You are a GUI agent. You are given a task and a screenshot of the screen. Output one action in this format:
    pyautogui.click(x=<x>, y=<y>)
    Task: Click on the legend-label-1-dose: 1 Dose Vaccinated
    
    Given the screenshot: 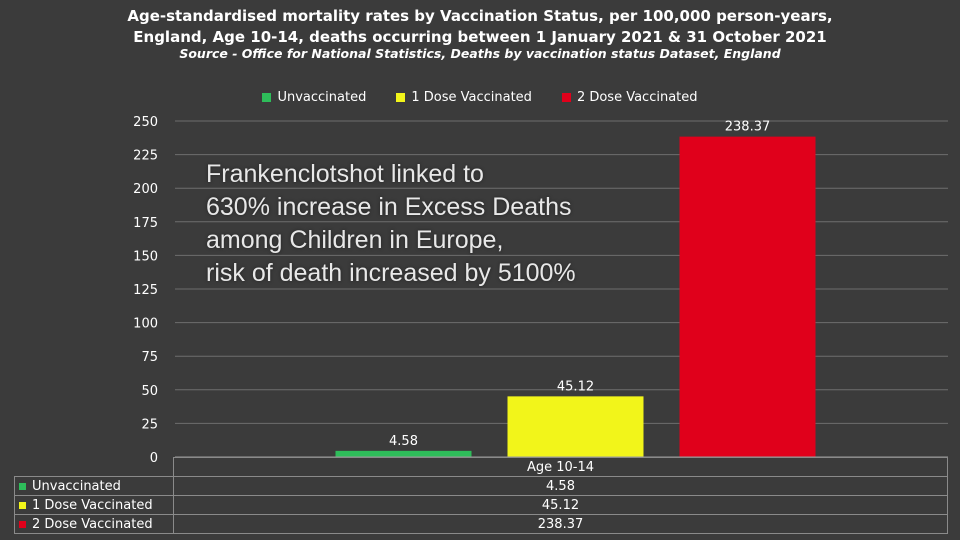 What is the action you would take?
    pyautogui.click(x=471, y=97)
    